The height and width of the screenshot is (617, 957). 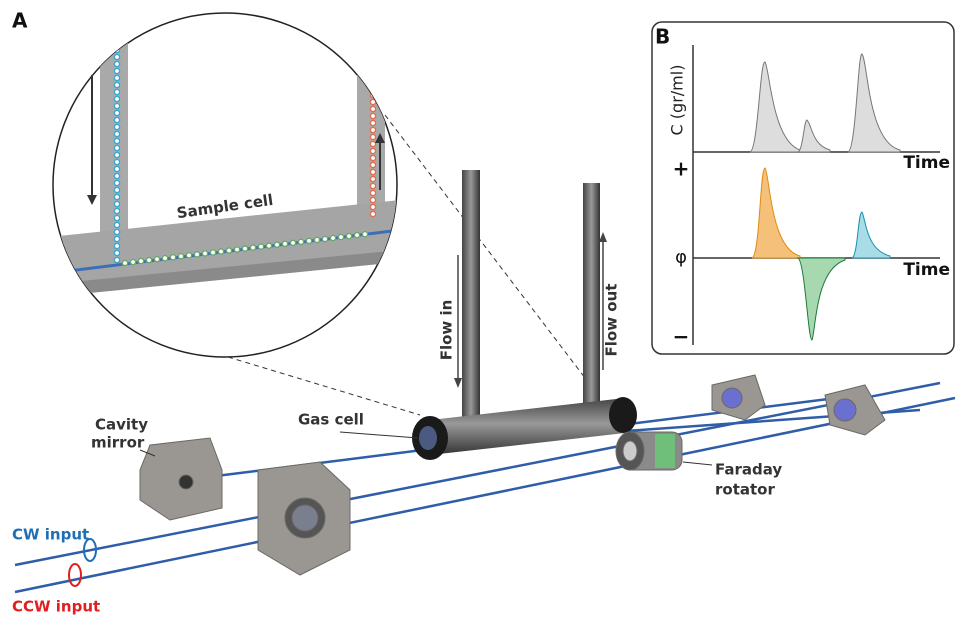 What do you see at coordinates (681, 257) in the screenshot?
I see `phi-label: φ` at bounding box center [681, 257].